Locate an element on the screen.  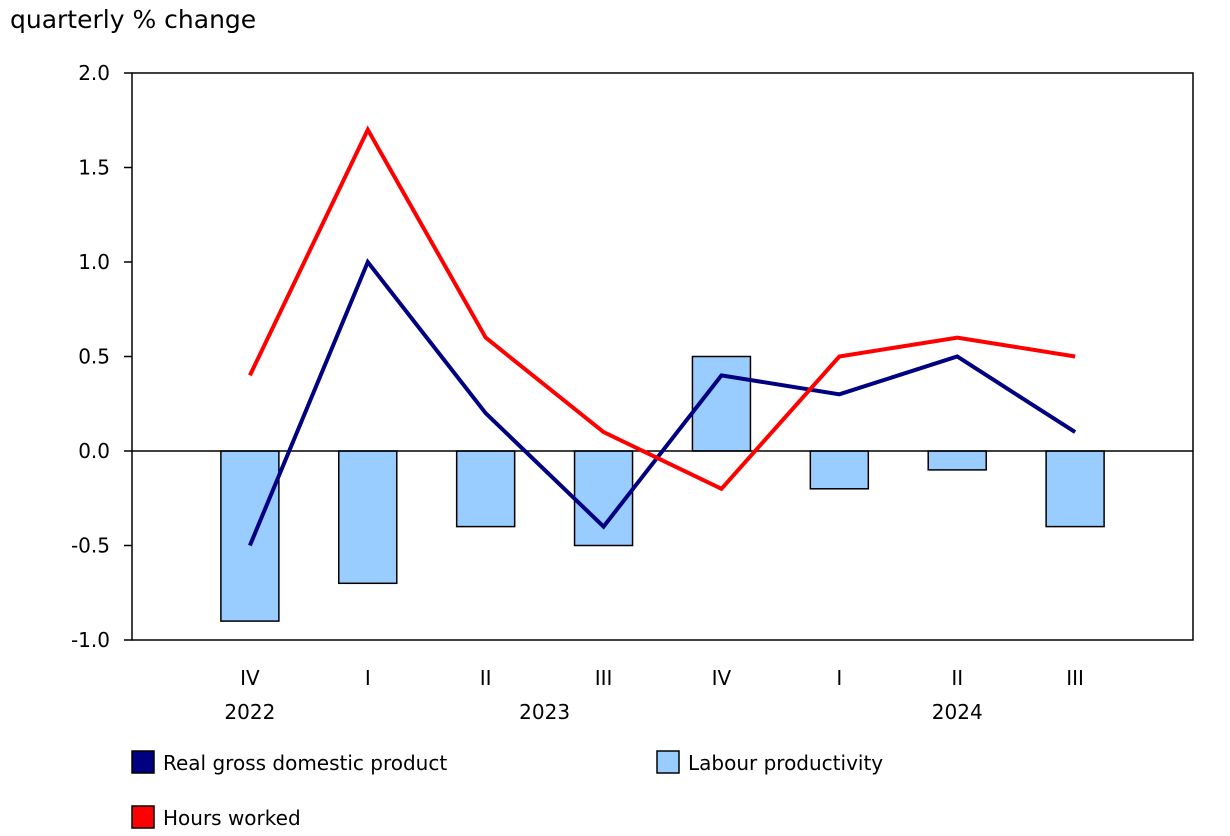
year-label: 2022 is located at coordinates (249, 712).